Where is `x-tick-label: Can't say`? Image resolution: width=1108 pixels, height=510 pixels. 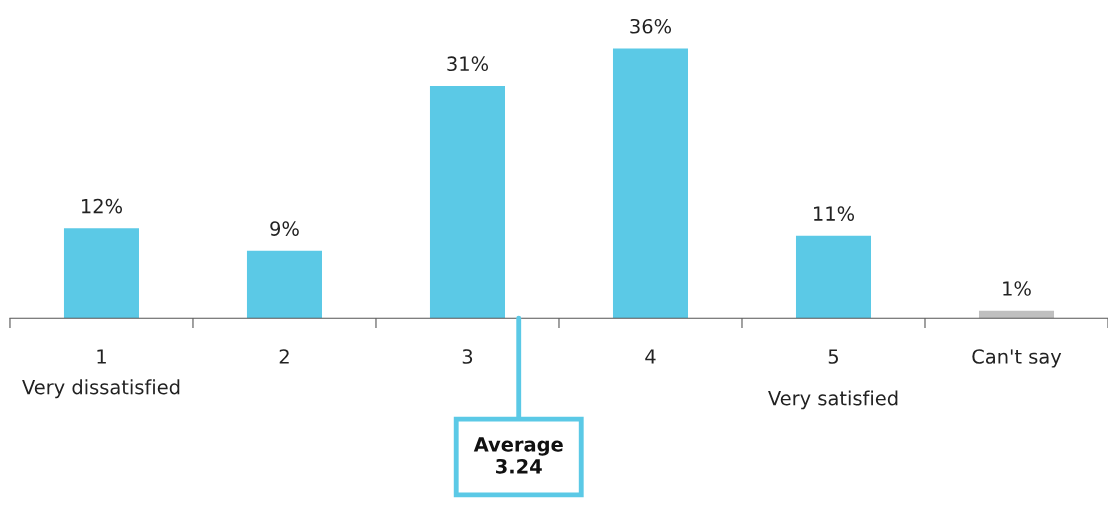
x-tick-label: Can't say is located at coordinates (1017, 358).